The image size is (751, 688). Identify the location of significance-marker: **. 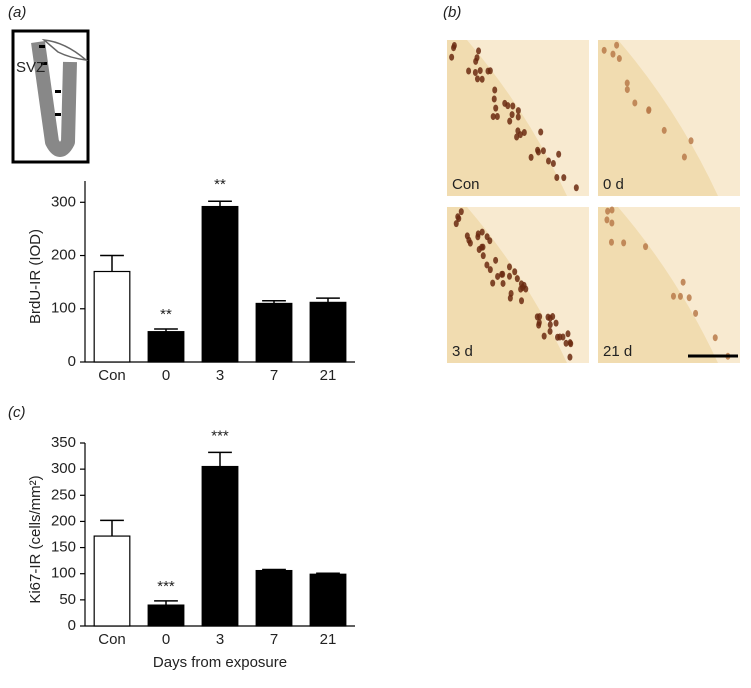
(220, 184).